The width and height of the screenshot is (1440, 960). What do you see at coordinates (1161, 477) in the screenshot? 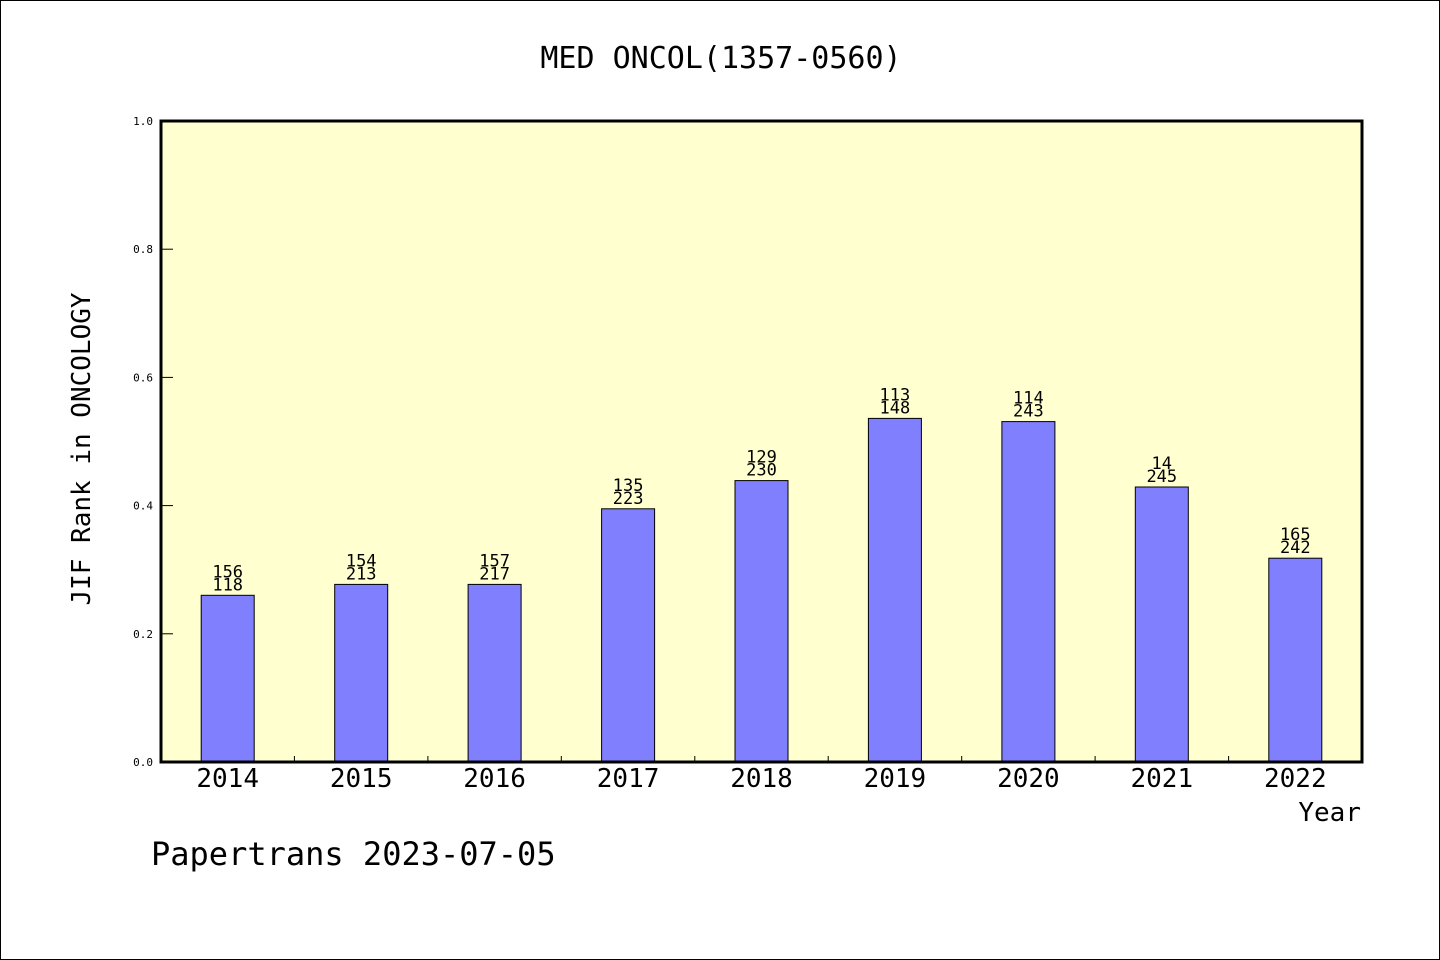
I see `bar-total-label: 245` at bounding box center [1161, 477].